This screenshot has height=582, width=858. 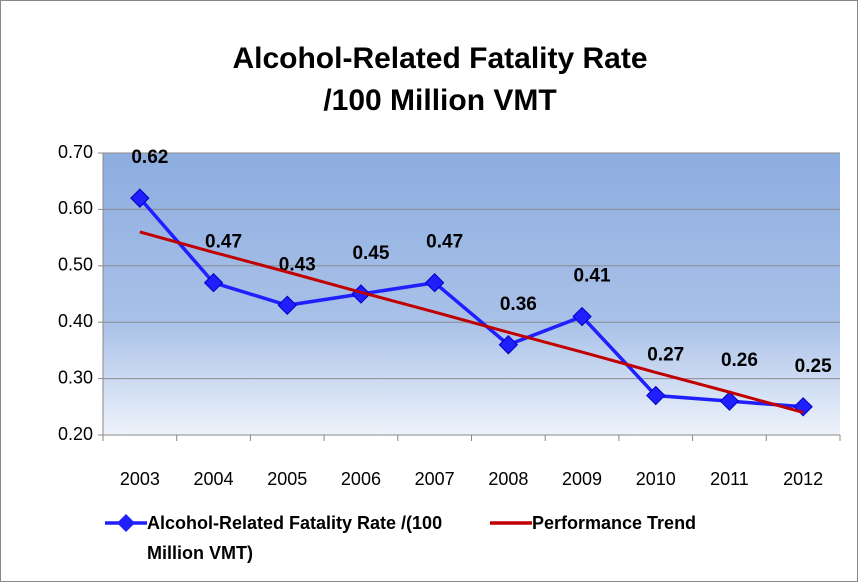 What do you see at coordinates (729, 479) in the screenshot?
I see `x-tick-label: 2011` at bounding box center [729, 479].